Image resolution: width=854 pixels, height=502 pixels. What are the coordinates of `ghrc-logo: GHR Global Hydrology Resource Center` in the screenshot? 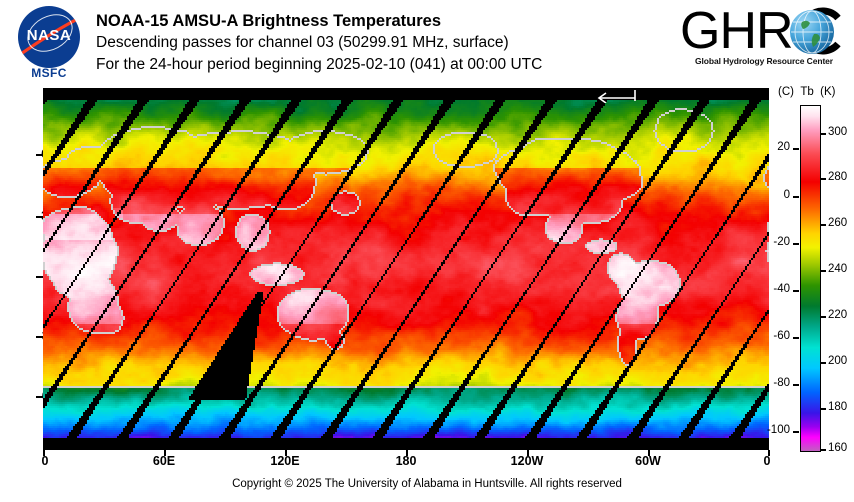 It's located at (762, 41).